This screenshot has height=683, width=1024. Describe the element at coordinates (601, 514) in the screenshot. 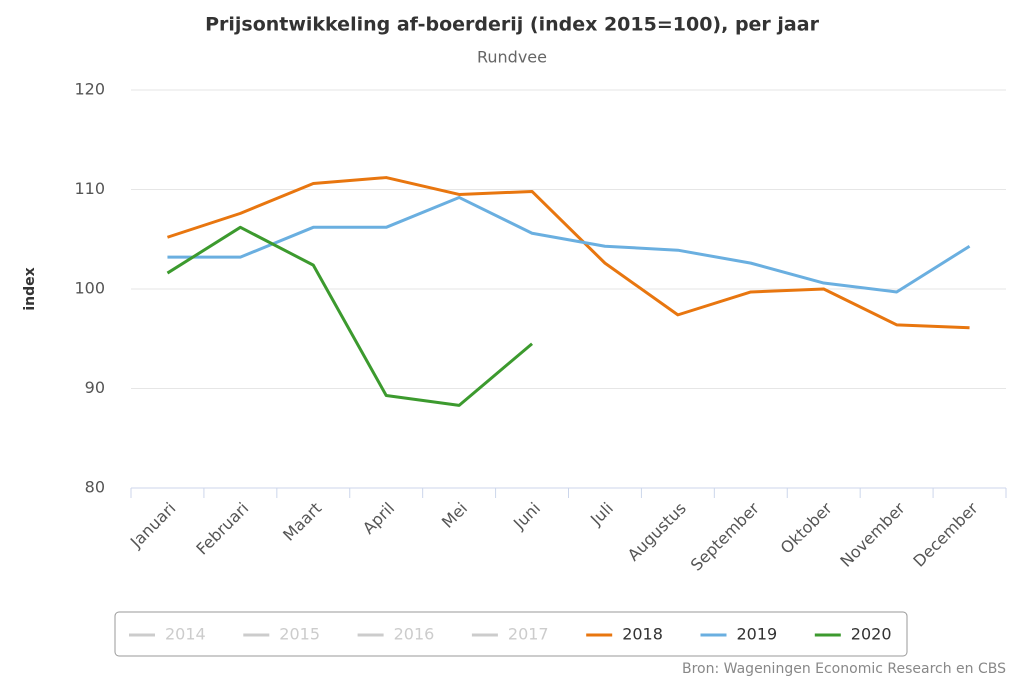

I see `x-tick-label: Juli` at that location.